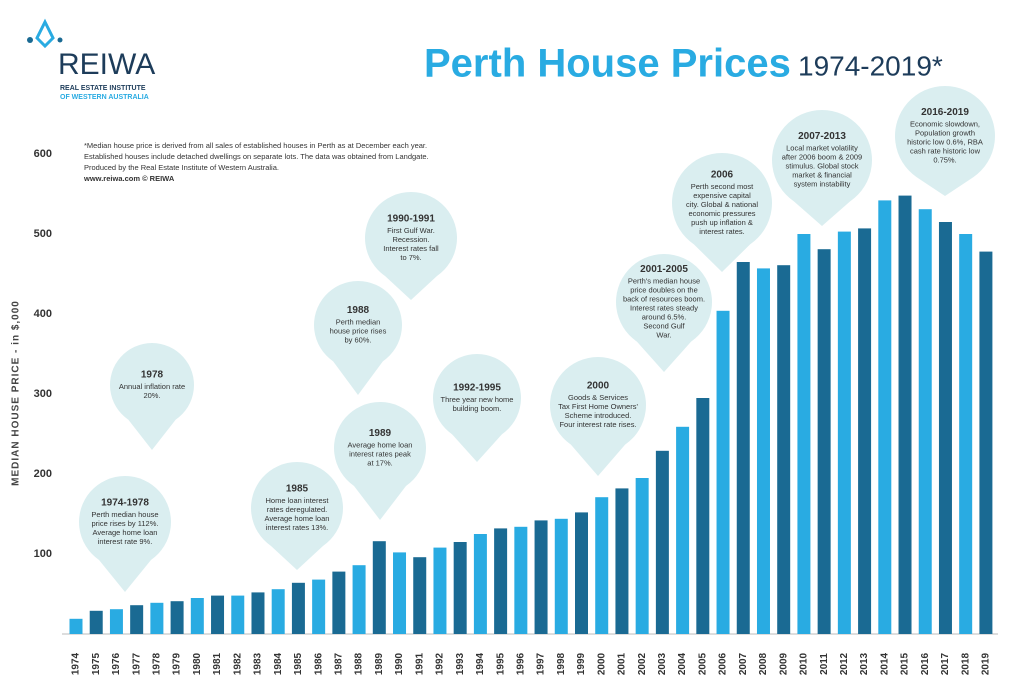 The height and width of the screenshot is (683, 1024). Describe the element at coordinates (477, 408) in the screenshot. I see `annotation-text: building boom.` at that location.